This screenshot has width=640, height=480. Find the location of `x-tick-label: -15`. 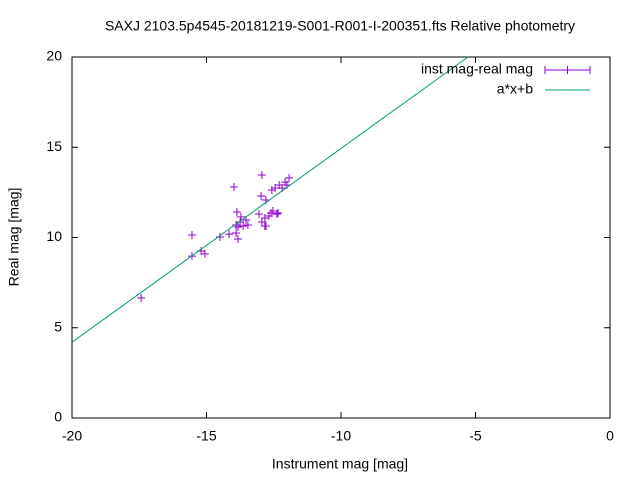

x-tick-label: -15 is located at coordinates (206, 436).